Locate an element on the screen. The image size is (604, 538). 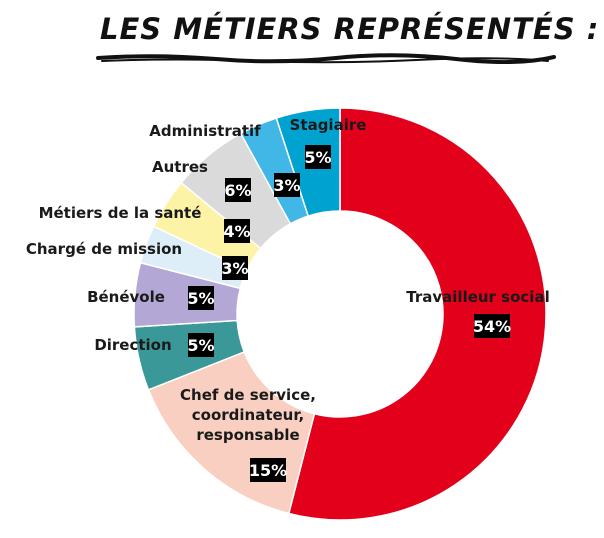
svg-text: 6% is located at coordinates (237, 190).